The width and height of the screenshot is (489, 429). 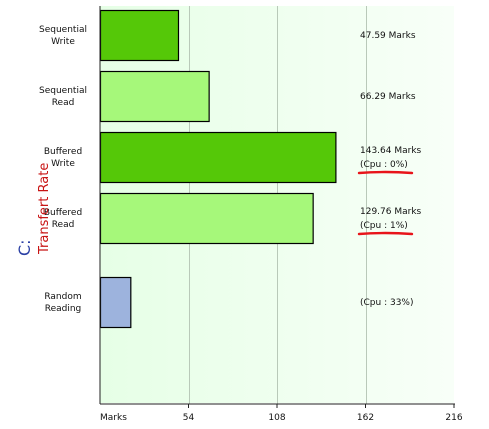 I want to click on value-label: (Cpu : 33%), so click(x=386, y=303).